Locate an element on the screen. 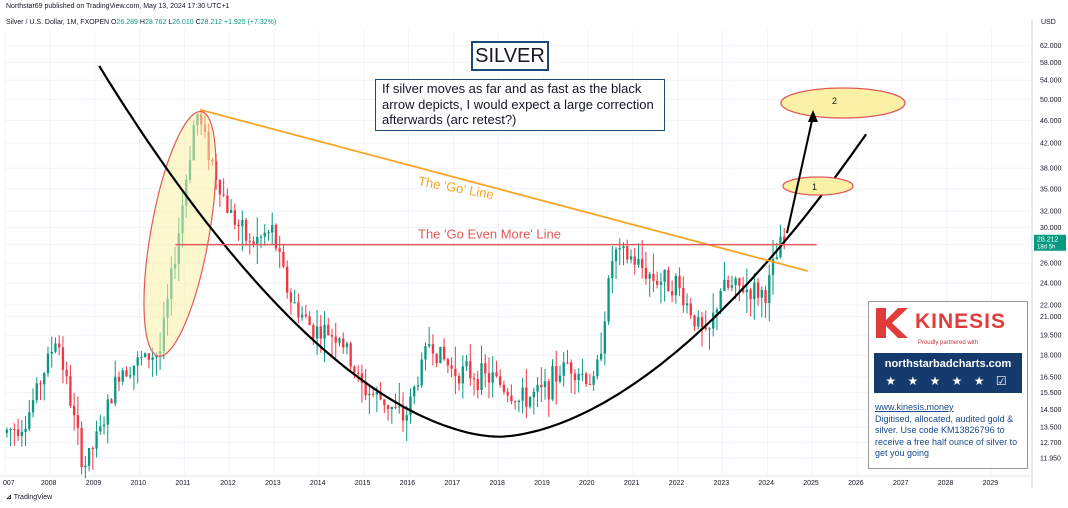 The height and width of the screenshot is (508, 1068). close-label: C is located at coordinates (198, 22).